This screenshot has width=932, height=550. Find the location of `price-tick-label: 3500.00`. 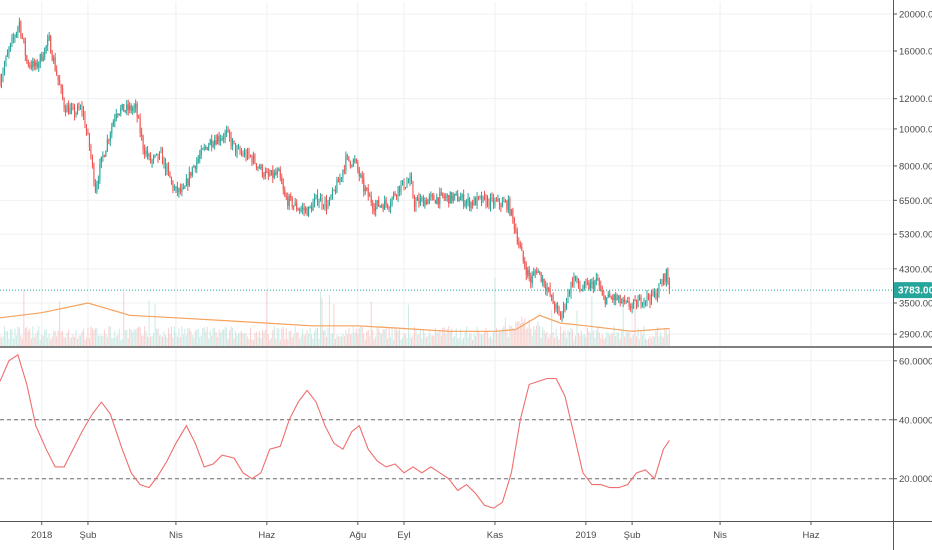

price-tick-label: 3500.00 is located at coordinates (915, 303).